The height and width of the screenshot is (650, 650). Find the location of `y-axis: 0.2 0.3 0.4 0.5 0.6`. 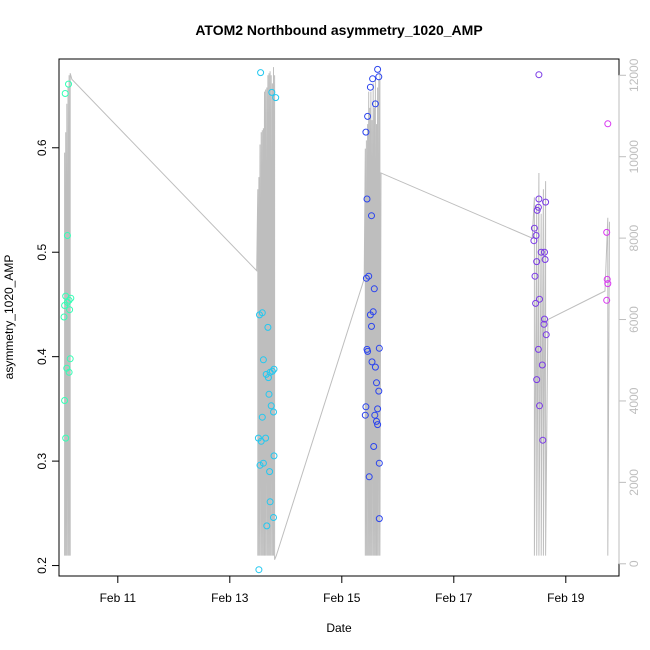

y-axis: 0.2 0.3 0.4 0.5 0.6 is located at coordinates (47, 356).